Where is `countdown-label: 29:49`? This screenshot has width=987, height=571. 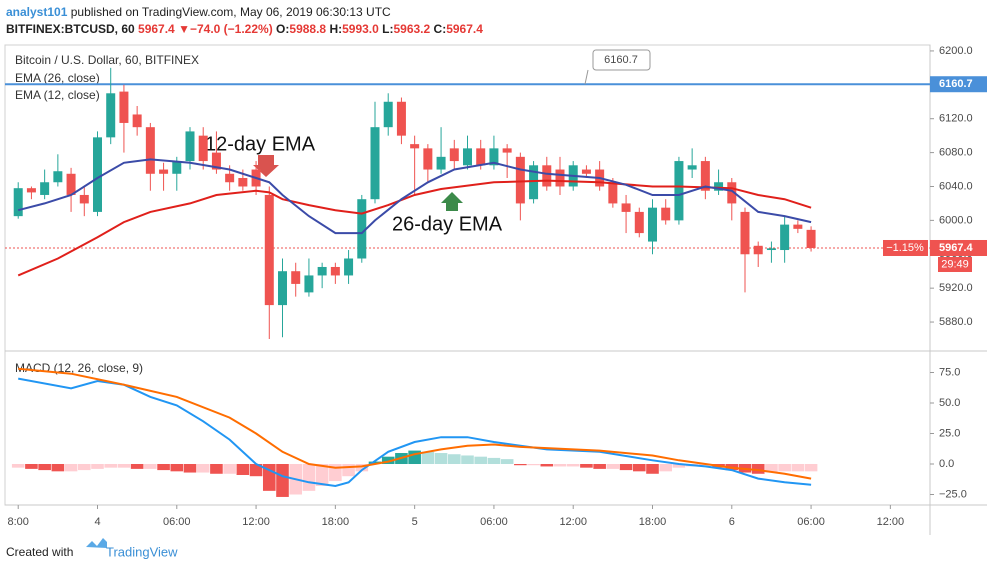
countdown-label: 29:49 is located at coordinates (955, 264).